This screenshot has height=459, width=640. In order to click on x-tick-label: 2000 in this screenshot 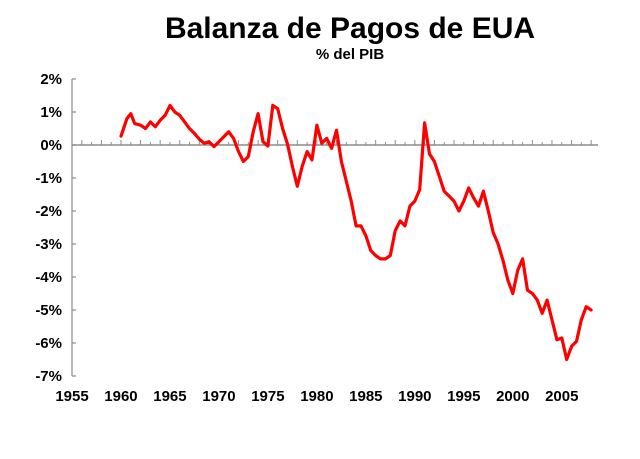, I will do `click(512, 396)`.